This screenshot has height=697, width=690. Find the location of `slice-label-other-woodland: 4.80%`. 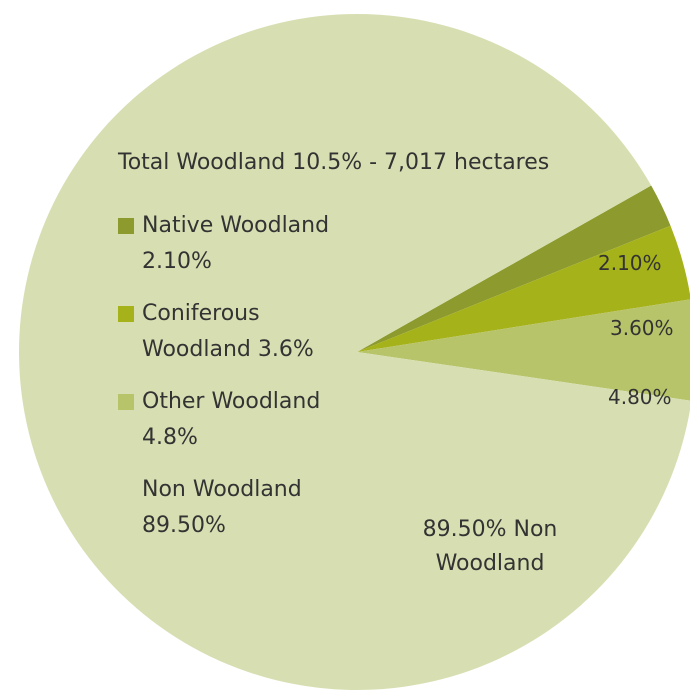

slice-label-other-woodland: 4.80% is located at coordinates (640, 397).